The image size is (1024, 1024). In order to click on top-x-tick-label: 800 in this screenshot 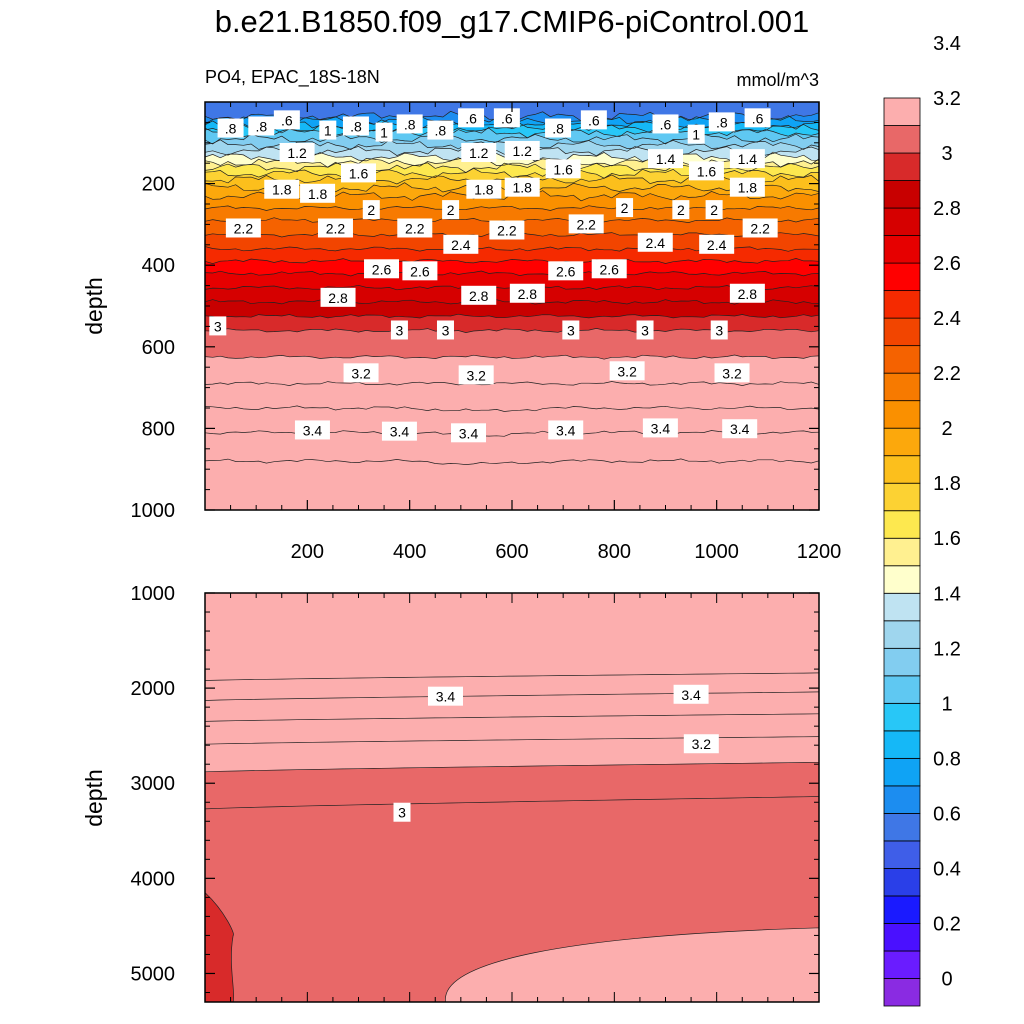, I will do `click(614, 552)`.